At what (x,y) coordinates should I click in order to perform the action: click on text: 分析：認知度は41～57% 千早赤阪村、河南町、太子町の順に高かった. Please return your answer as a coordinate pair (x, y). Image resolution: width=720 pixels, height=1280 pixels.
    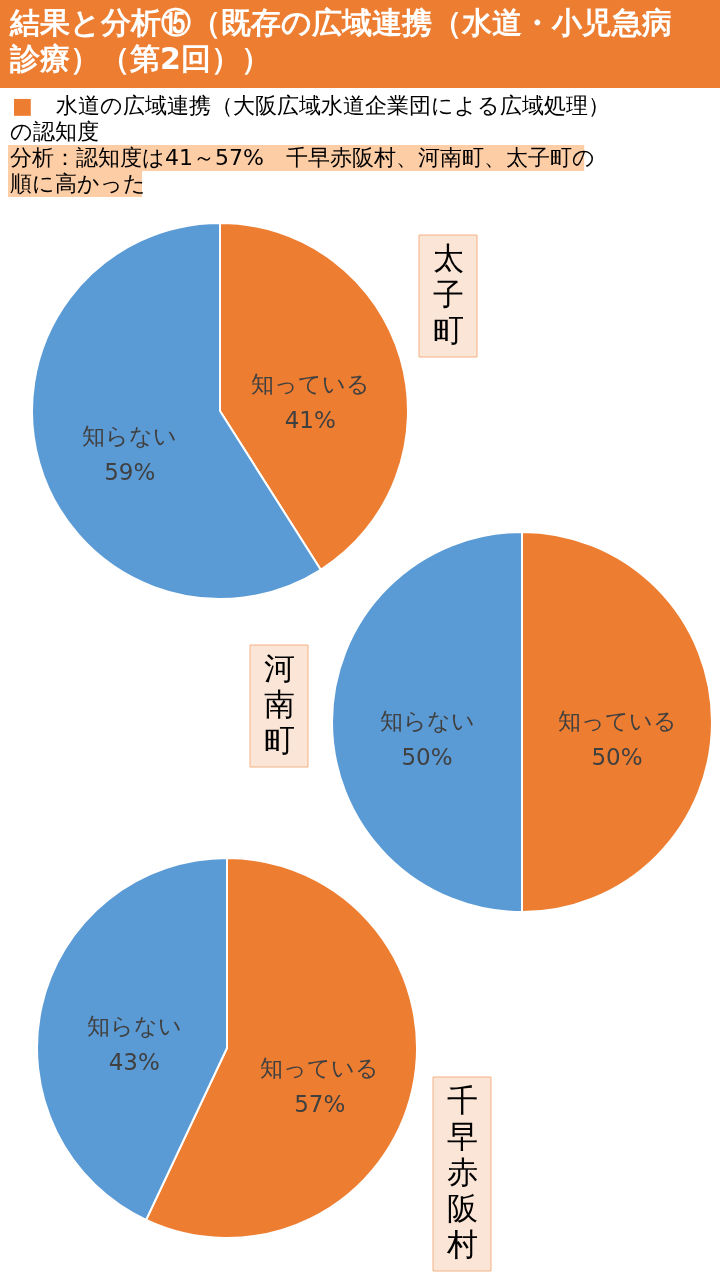
    Looking at the image, I should click on (302, 170).